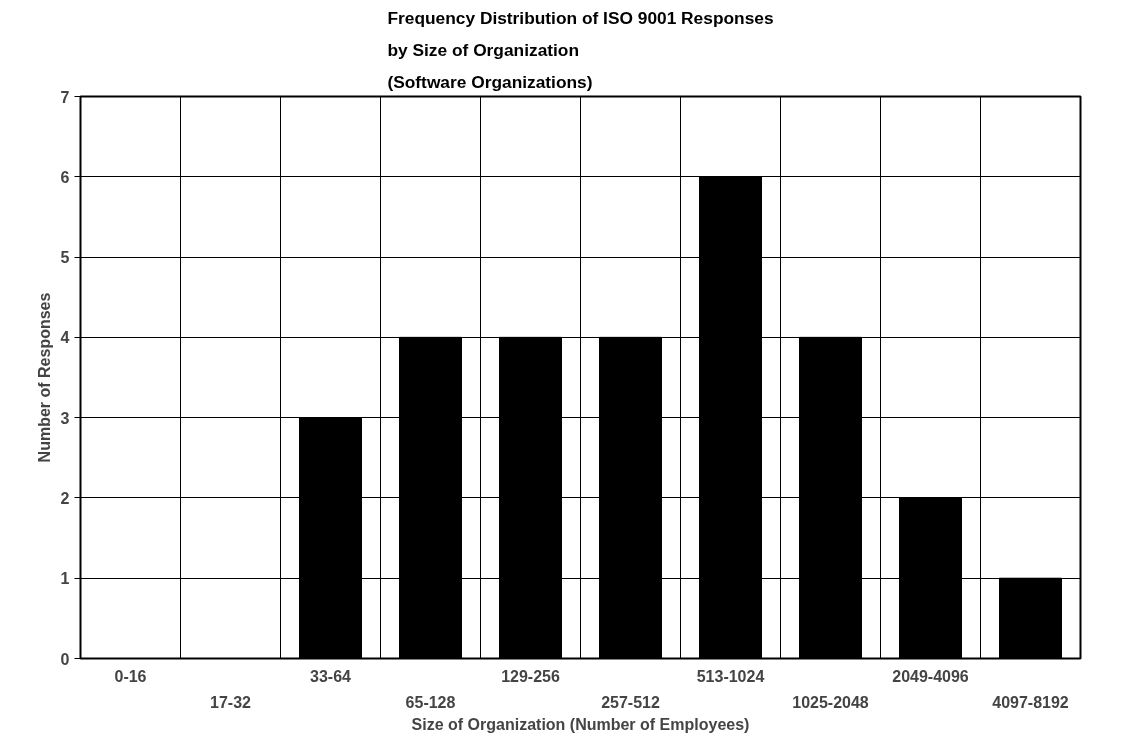 This screenshot has width=1139, height=751. What do you see at coordinates (580, 724) in the screenshot?
I see `x-axis-title: Size of Organization (Number of Employees)` at bounding box center [580, 724].